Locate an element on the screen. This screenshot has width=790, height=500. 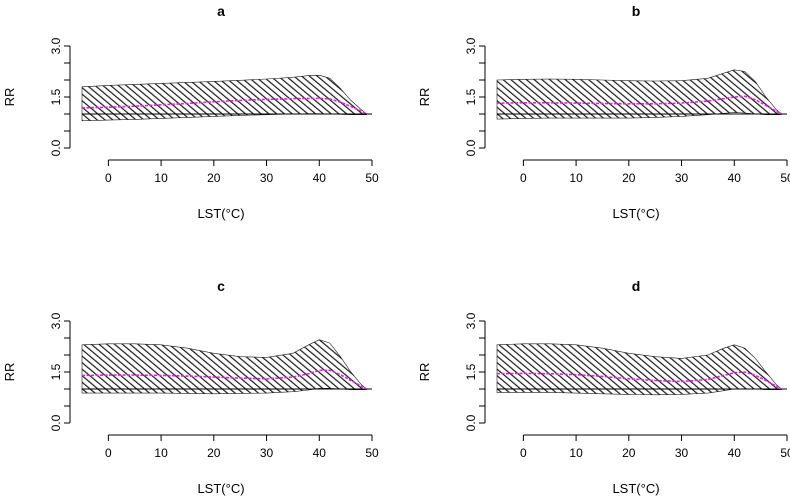
panel-title: b is located at coordinates (636, 11).